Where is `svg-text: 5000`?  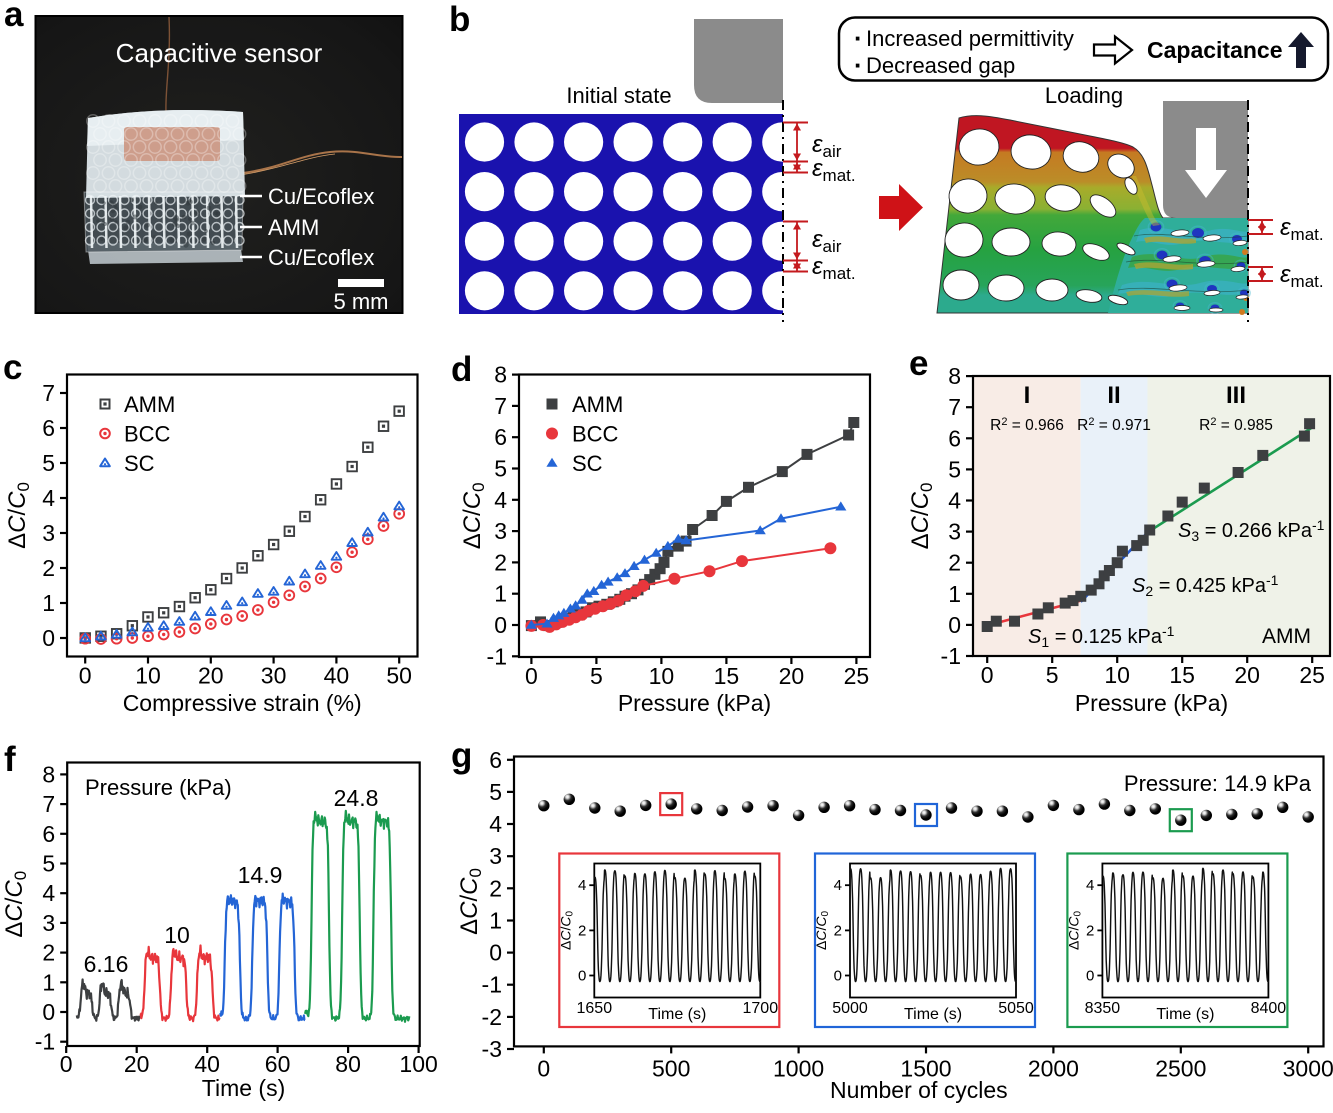 svg-text: 5000 is located at coordinates (850, 1008).